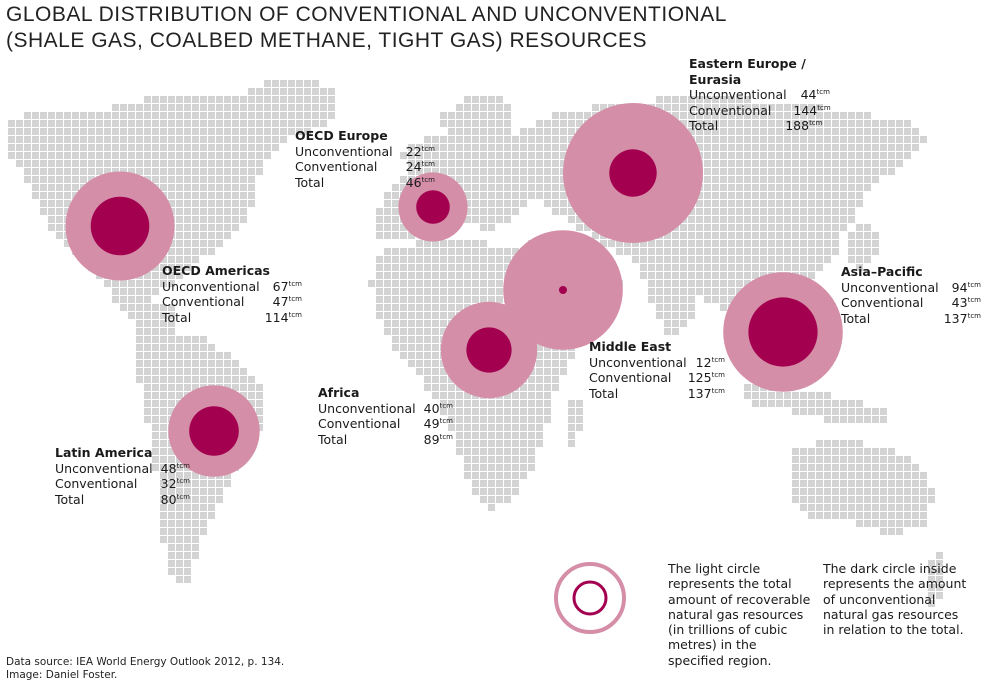 This screenshot has width=984, height=684. I want to click on unconventional-circle-eastern-europe-eurasia, so click(633, 173).